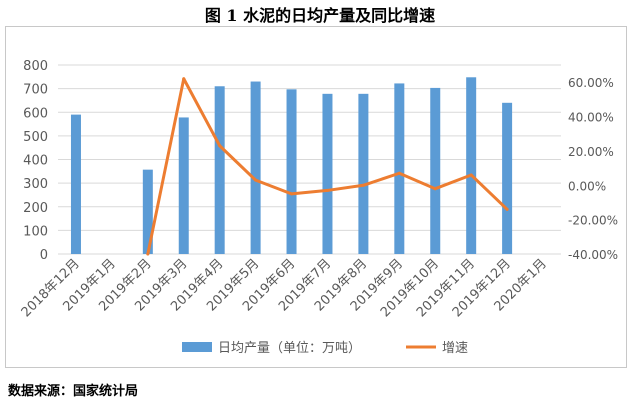 The height and width of the screenshot is (405, 640). I want to click on left-axis-tick-label: 200, so click(35, 208).